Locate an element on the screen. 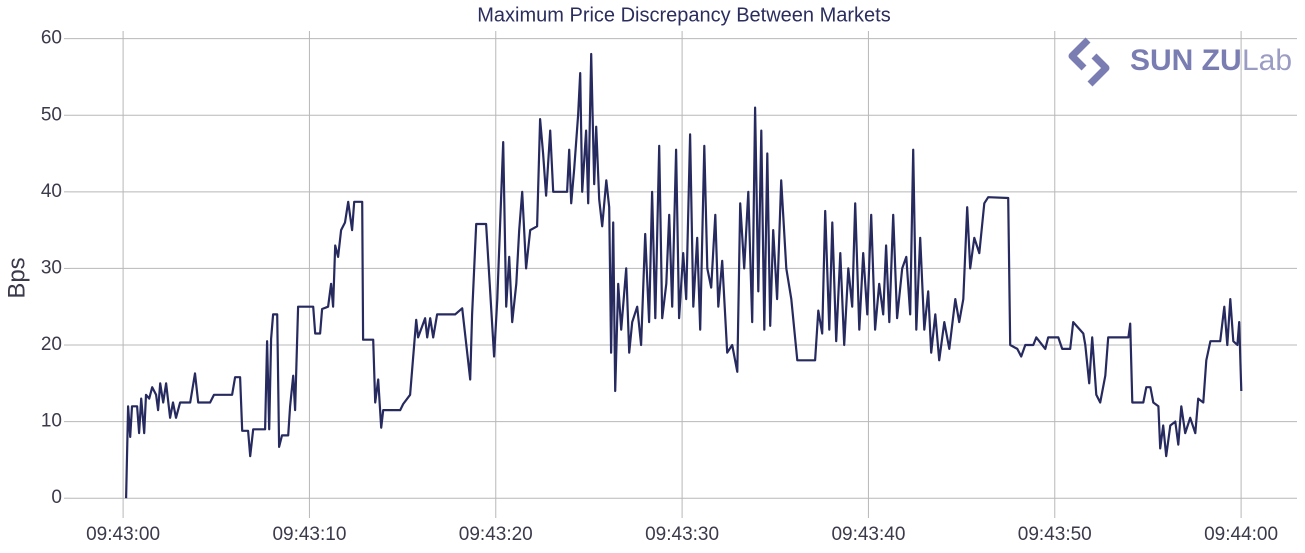 This screenshot has height=553, width=1305. x-tick-label: 09:43:30 is located at coordinates (682, 534).